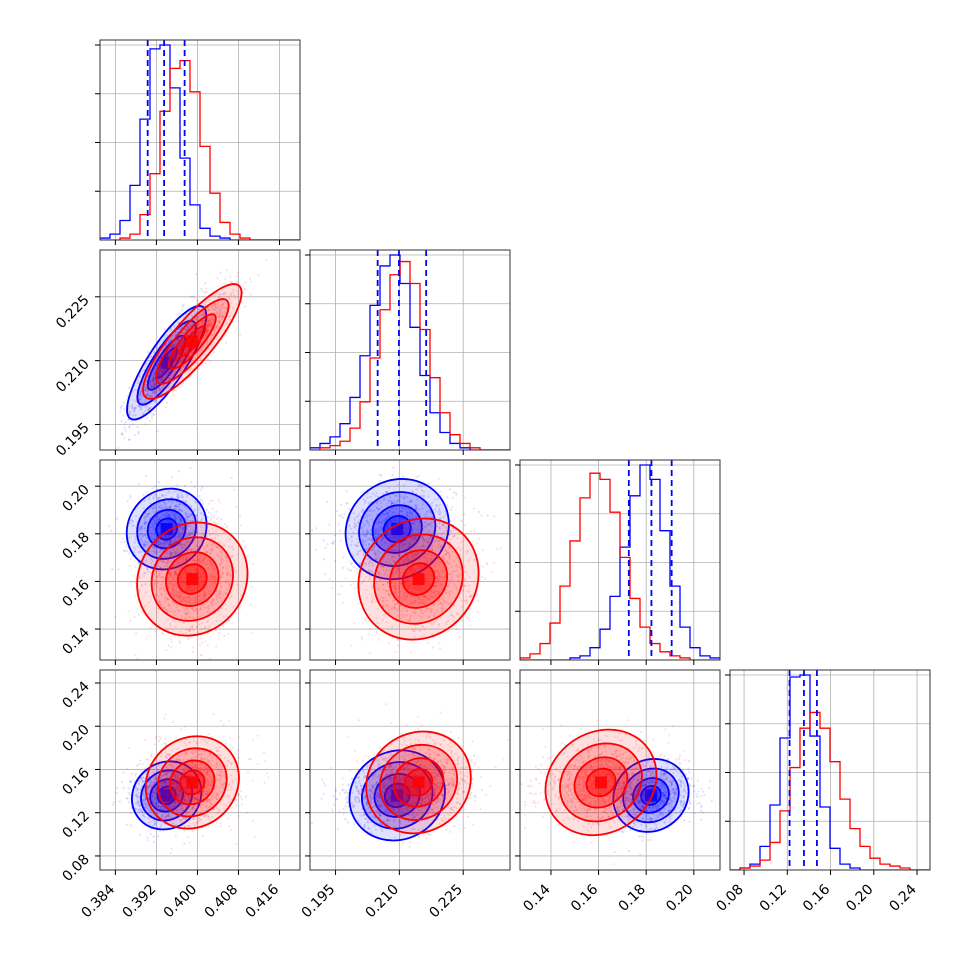 This screenshot has height=970, width=970. I want to click on panel-2-0: 0.140.160.180.20, so click(180, 562).